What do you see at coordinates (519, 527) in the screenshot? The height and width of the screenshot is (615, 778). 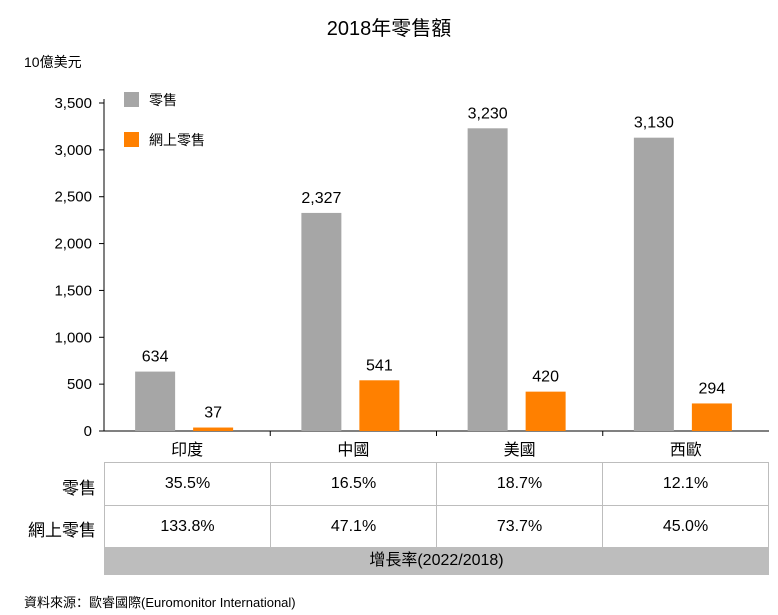 I see `growth-cell: 73.7%` at bounding box center [519, 527].